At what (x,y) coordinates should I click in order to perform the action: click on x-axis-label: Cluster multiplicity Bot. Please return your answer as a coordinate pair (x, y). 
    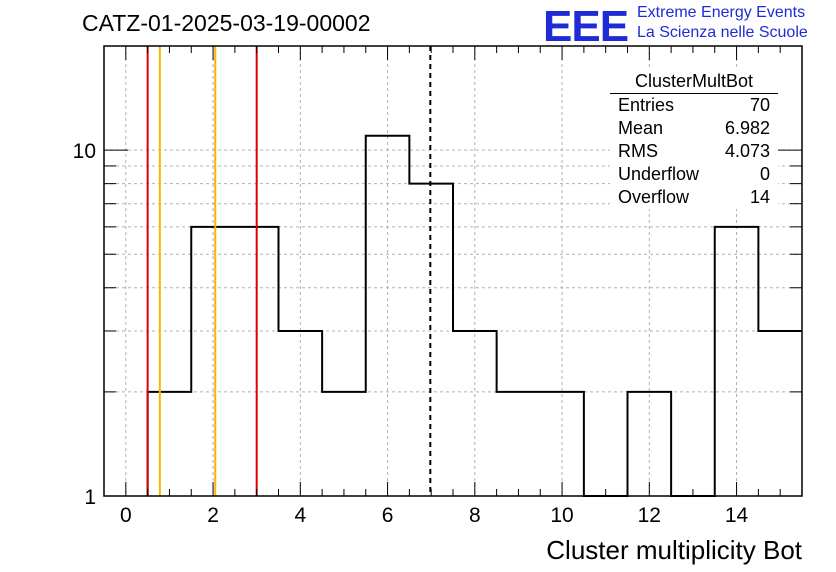
    Looking at the image, I should click on (674, 550).